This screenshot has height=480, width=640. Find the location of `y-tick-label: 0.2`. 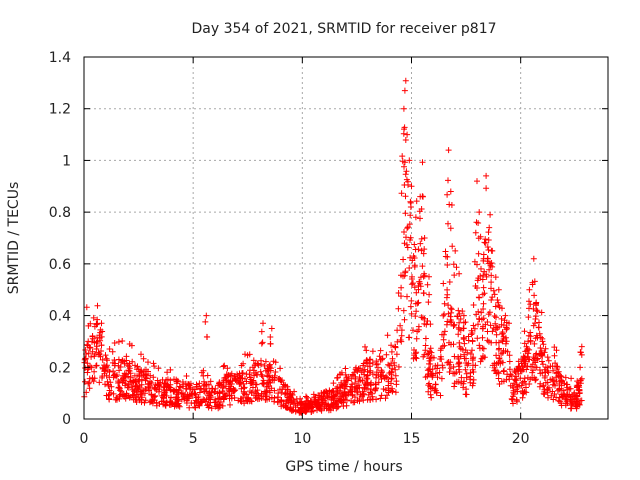

y-tick-label: 0.2 is located at coordinates (60, 368).